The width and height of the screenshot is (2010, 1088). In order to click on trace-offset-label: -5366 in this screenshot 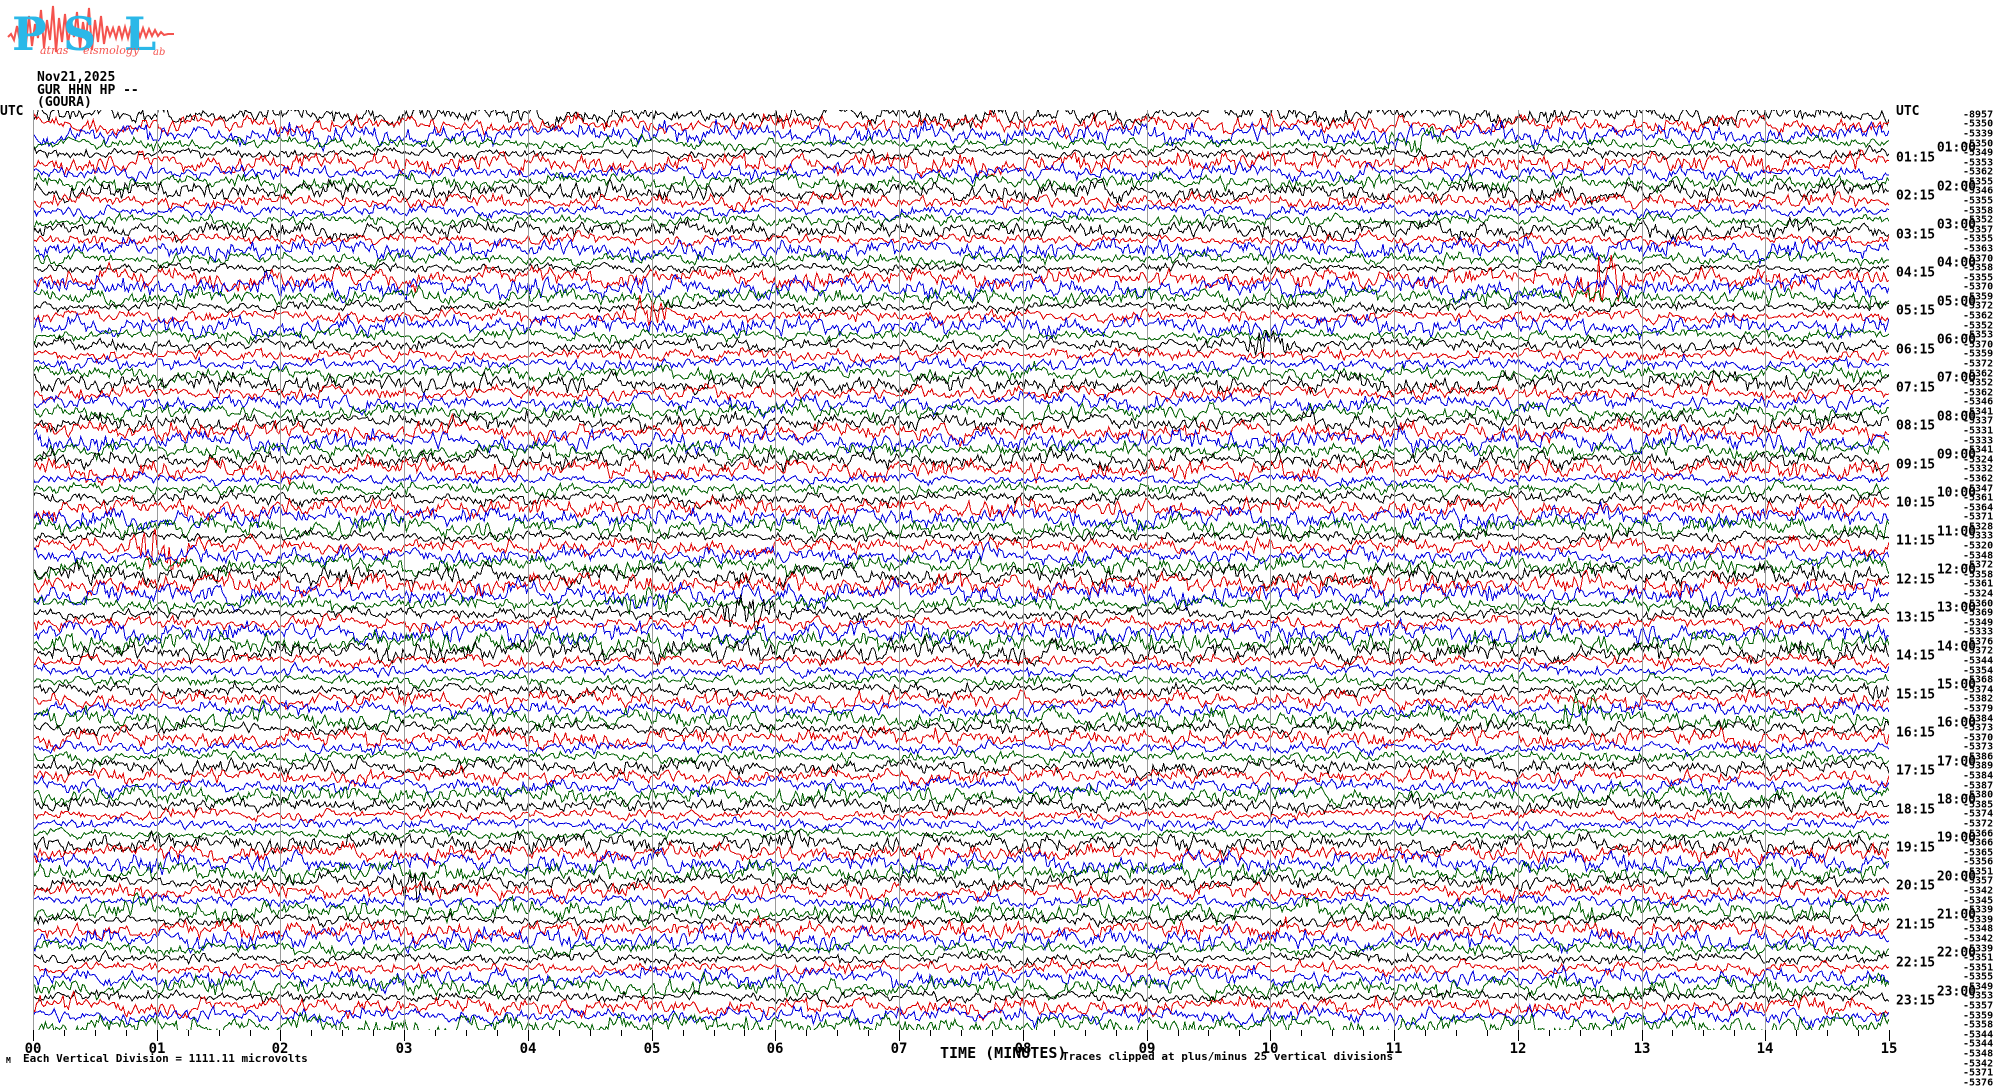, I will do `click(1978, 834)`.